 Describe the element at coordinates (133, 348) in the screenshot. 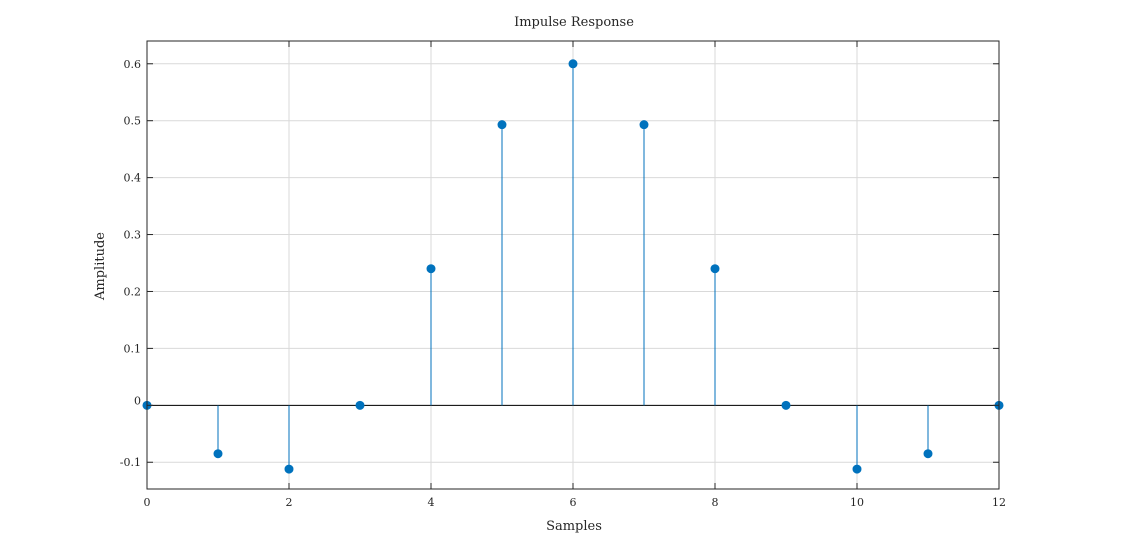

I see `y-tick-label: 0.1` at that location.